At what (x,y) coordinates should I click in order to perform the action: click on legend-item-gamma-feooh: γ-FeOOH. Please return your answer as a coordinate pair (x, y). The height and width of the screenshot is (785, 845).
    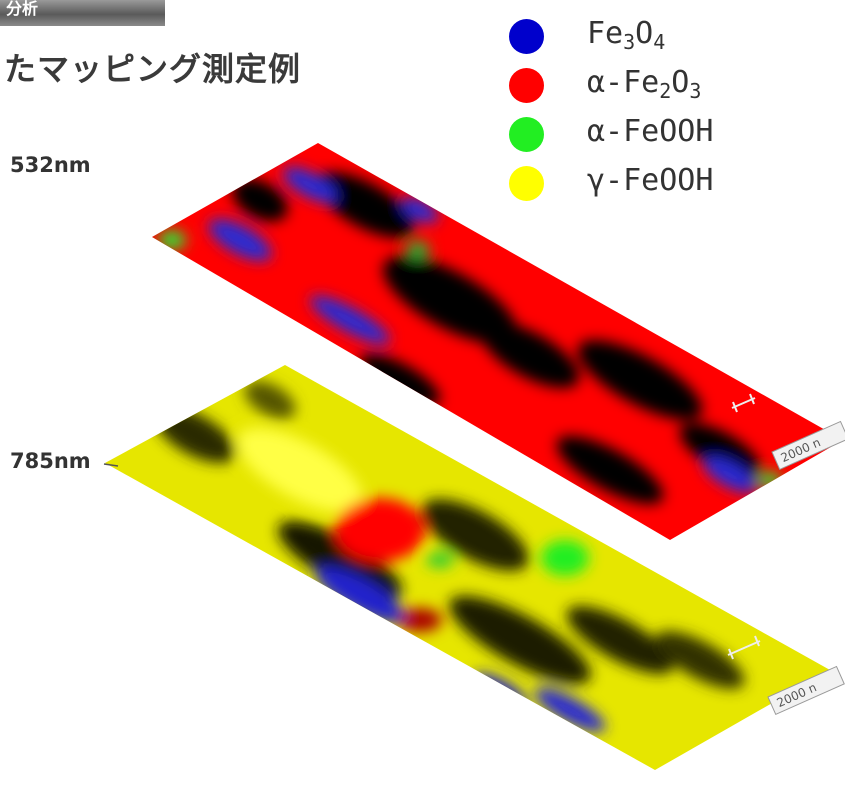
    Looking at the image, I should click on (655, 183).